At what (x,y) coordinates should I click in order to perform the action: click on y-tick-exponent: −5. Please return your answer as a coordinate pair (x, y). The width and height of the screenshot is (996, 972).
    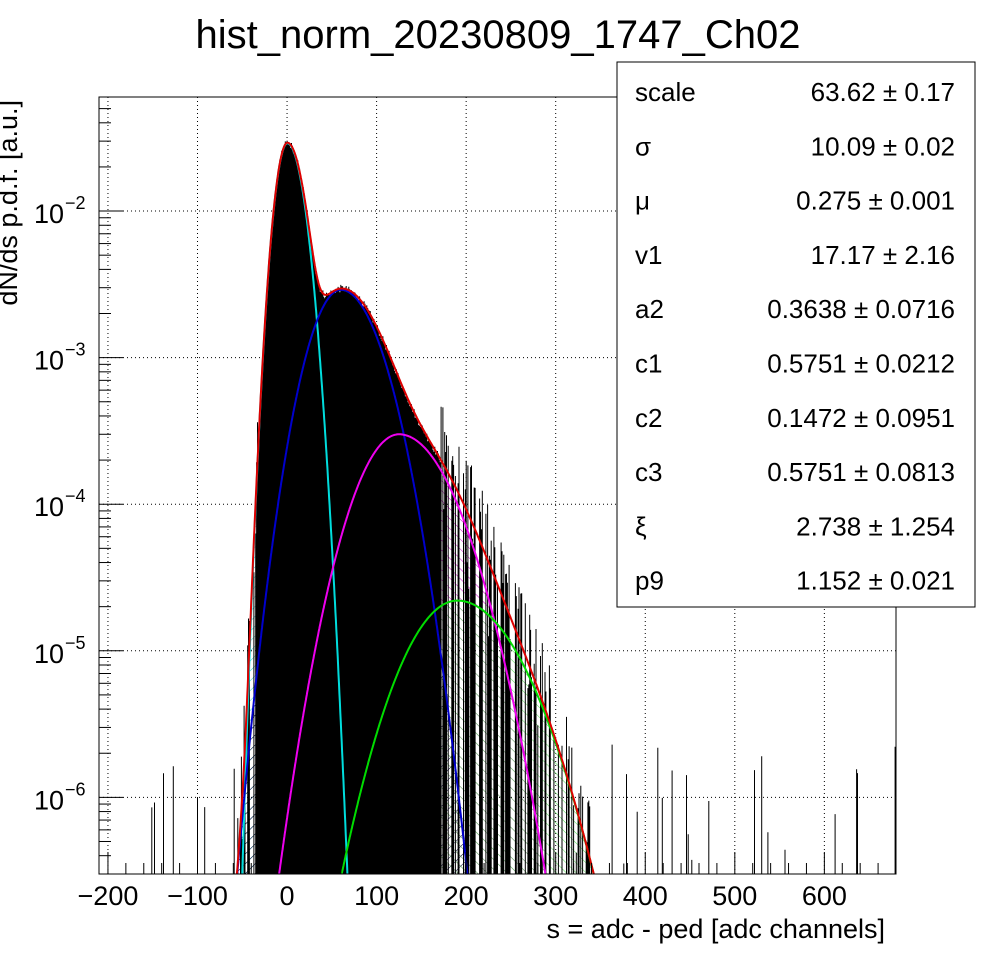
    Looking at the image, I should click on (75, 643).